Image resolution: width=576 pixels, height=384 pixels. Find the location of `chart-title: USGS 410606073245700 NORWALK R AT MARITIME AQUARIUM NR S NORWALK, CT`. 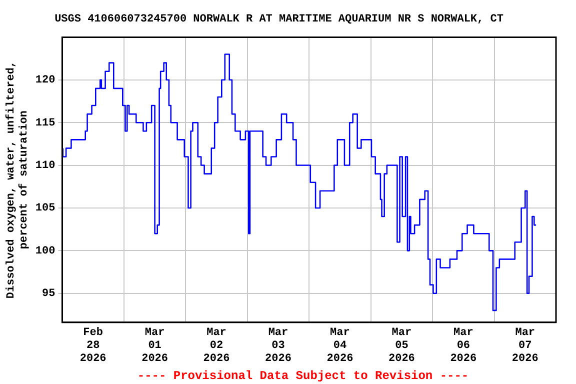

chart-title: USGS 410606073245700 NORWALK R AT MARITIME AQUARIUM NR S NORWALK, CT is located at coordinates (279, 19).